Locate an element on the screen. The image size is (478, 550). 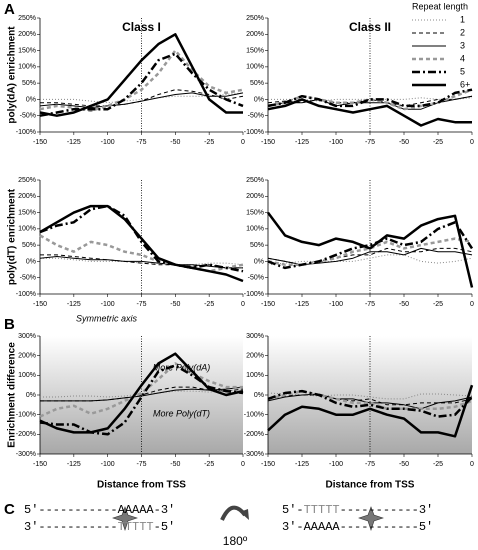
panel-letter: B is located at coordinates (9, 324).